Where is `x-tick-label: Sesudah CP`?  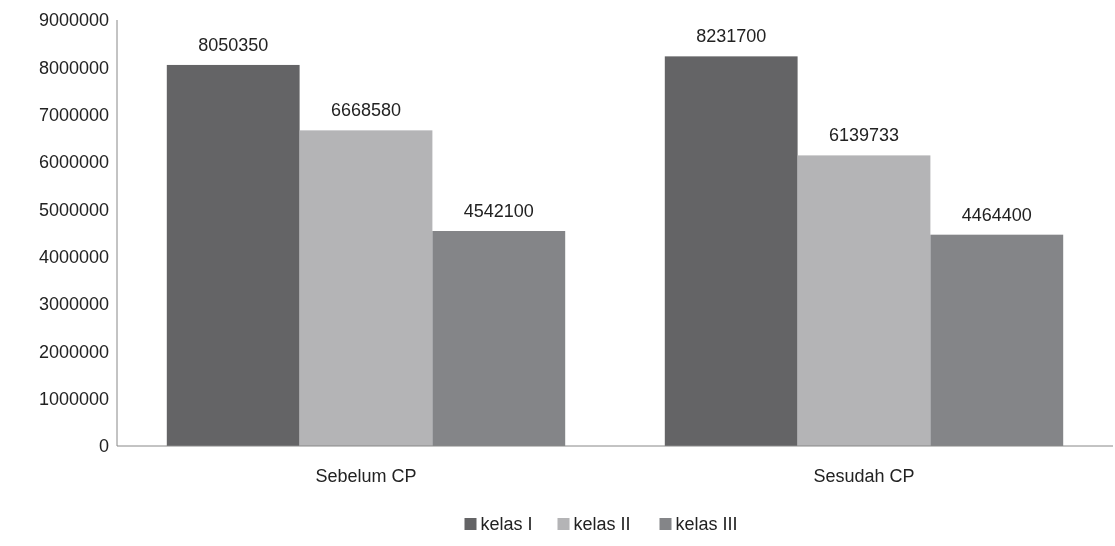 x-tick-label: Sesudah CP is located at coordinates (864, 476).